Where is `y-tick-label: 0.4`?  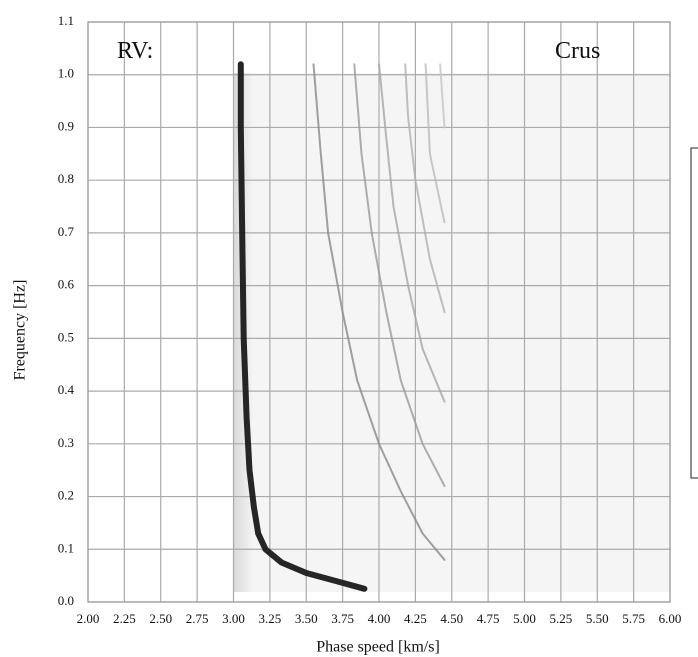 y-tick-label: 0.4 is located at coordinates (66, 389).